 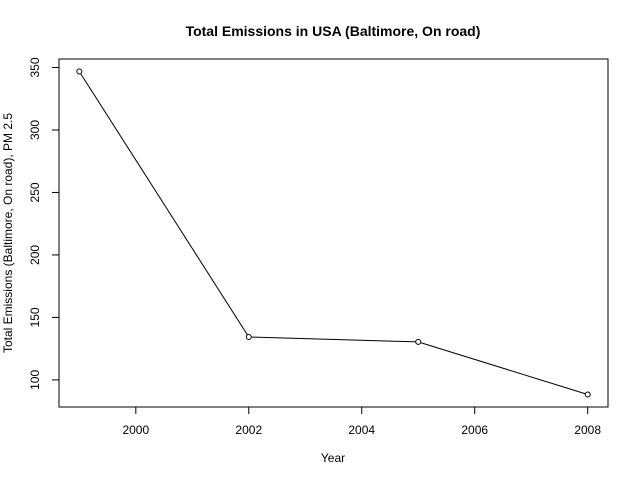 I want to click on x-tick-label: 2004, so click(x=361, y=430).